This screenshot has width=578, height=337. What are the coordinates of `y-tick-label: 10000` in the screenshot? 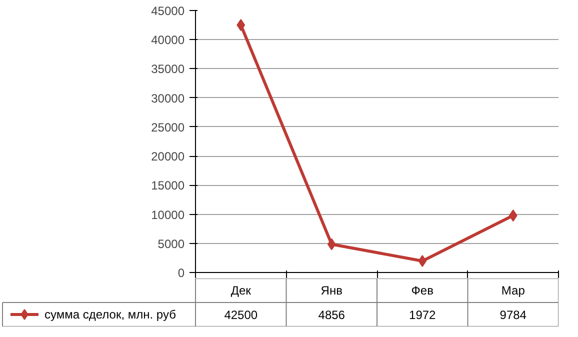 It's located at (168, 215).